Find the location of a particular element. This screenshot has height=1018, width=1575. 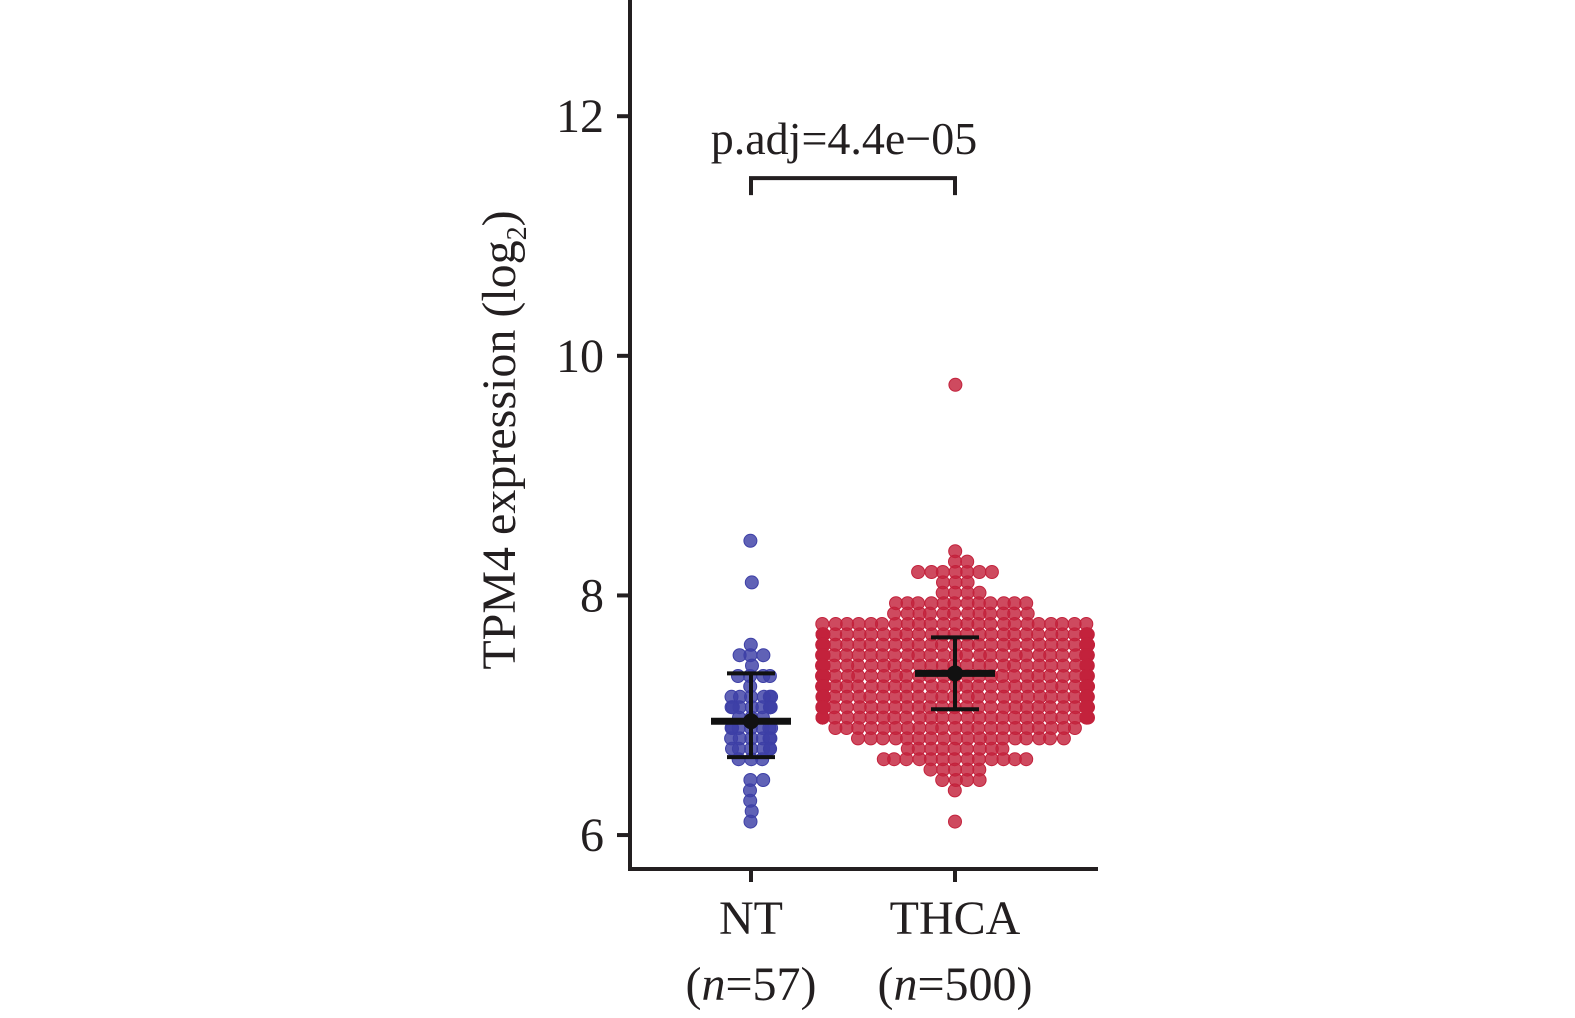

errorbar-layer is located at coordinates (853, 697).